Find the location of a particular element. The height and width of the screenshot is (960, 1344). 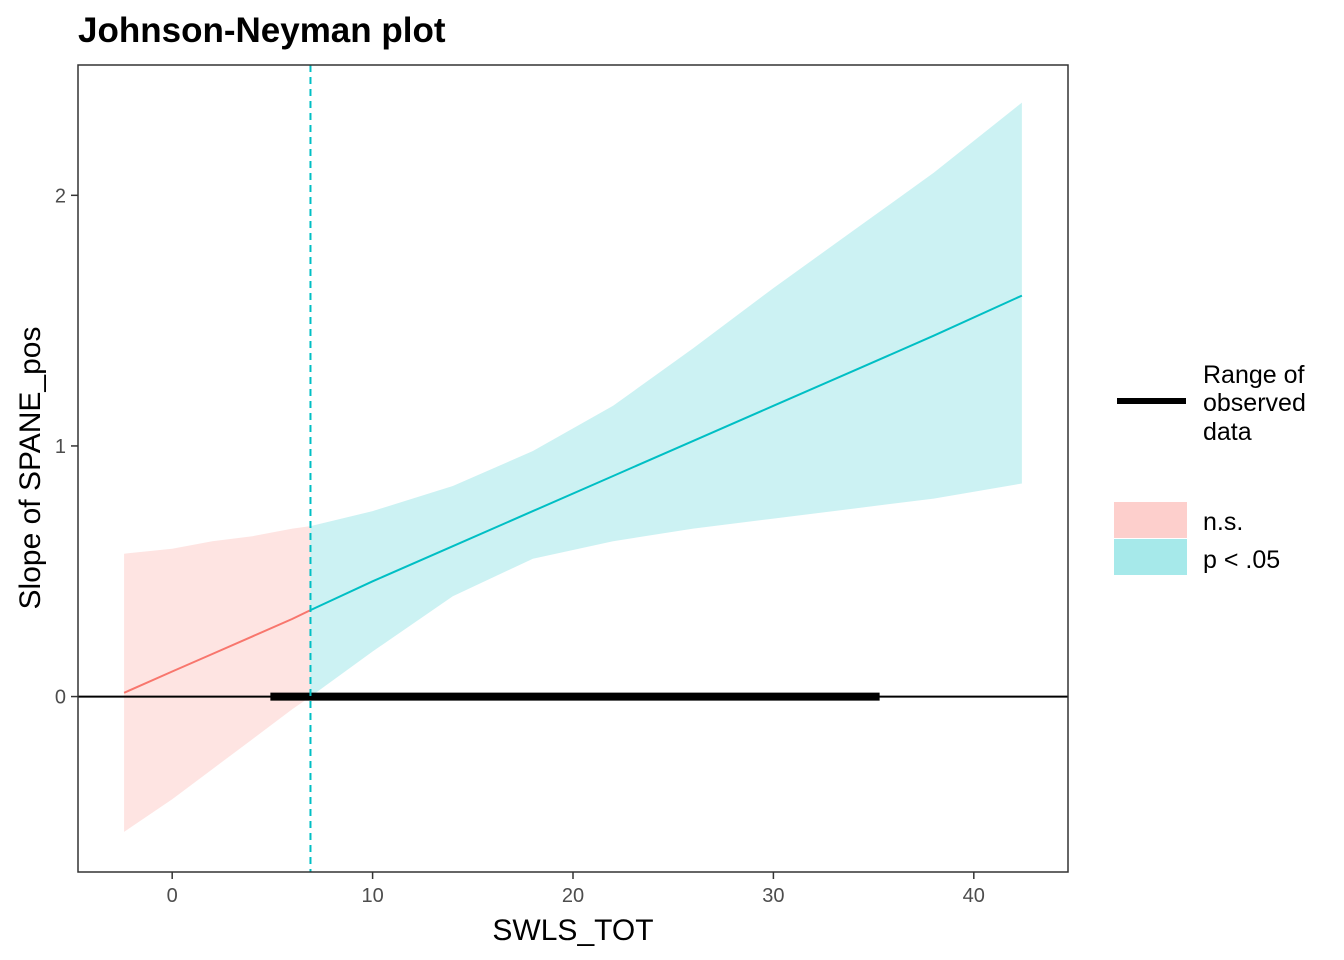

ci-band-ns is located at coordinates (217, 679).